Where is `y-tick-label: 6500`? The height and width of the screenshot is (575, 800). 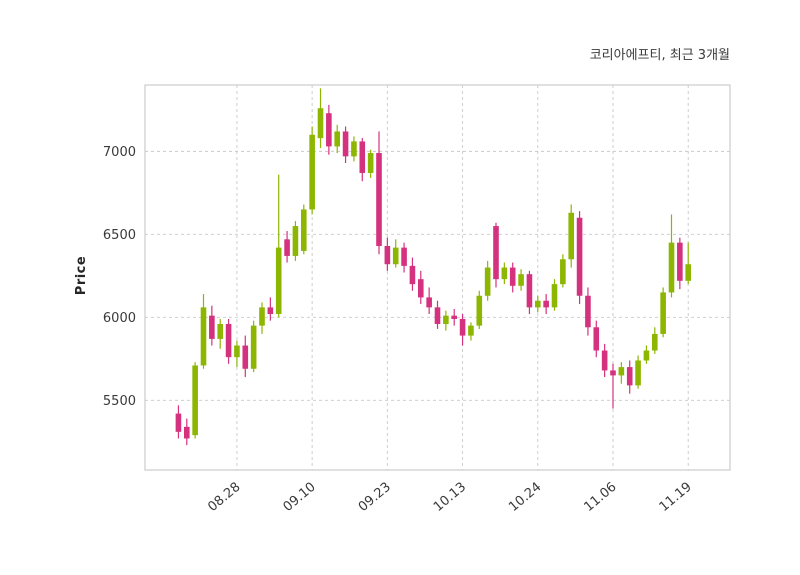 y-tick-label: 6500 is located at coordinates (119, 235).